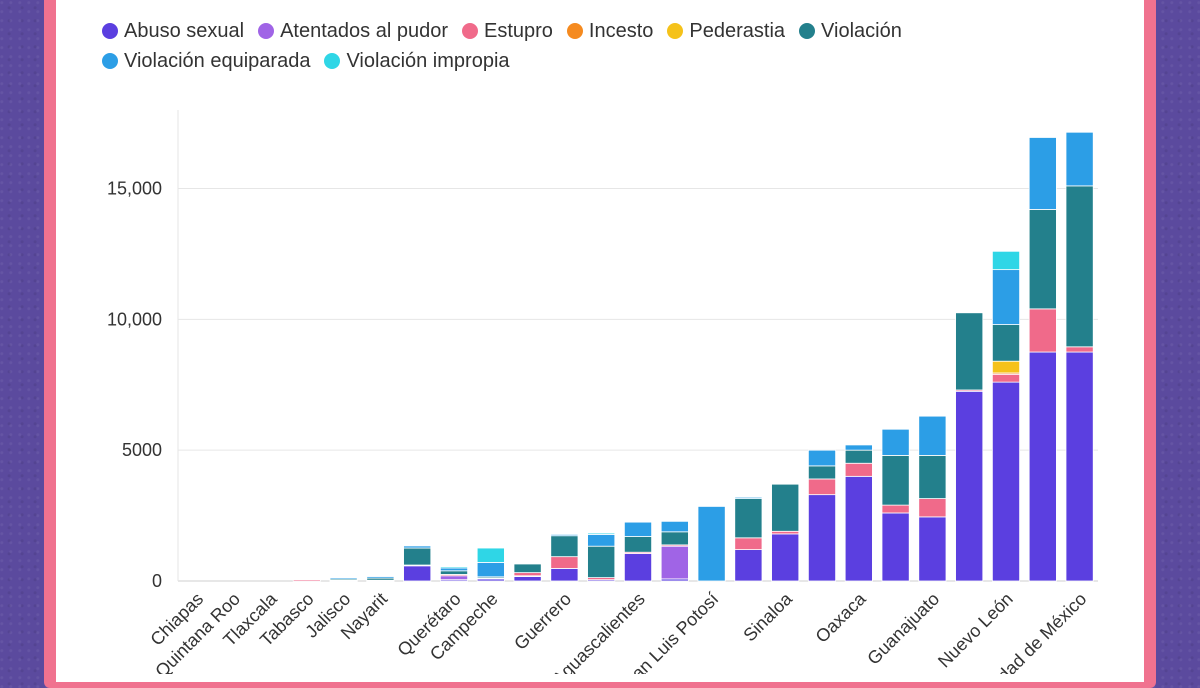  Describe the element at coordinates (518, 30) in the screenshot. I see `legend-label: Estupro` at that location.